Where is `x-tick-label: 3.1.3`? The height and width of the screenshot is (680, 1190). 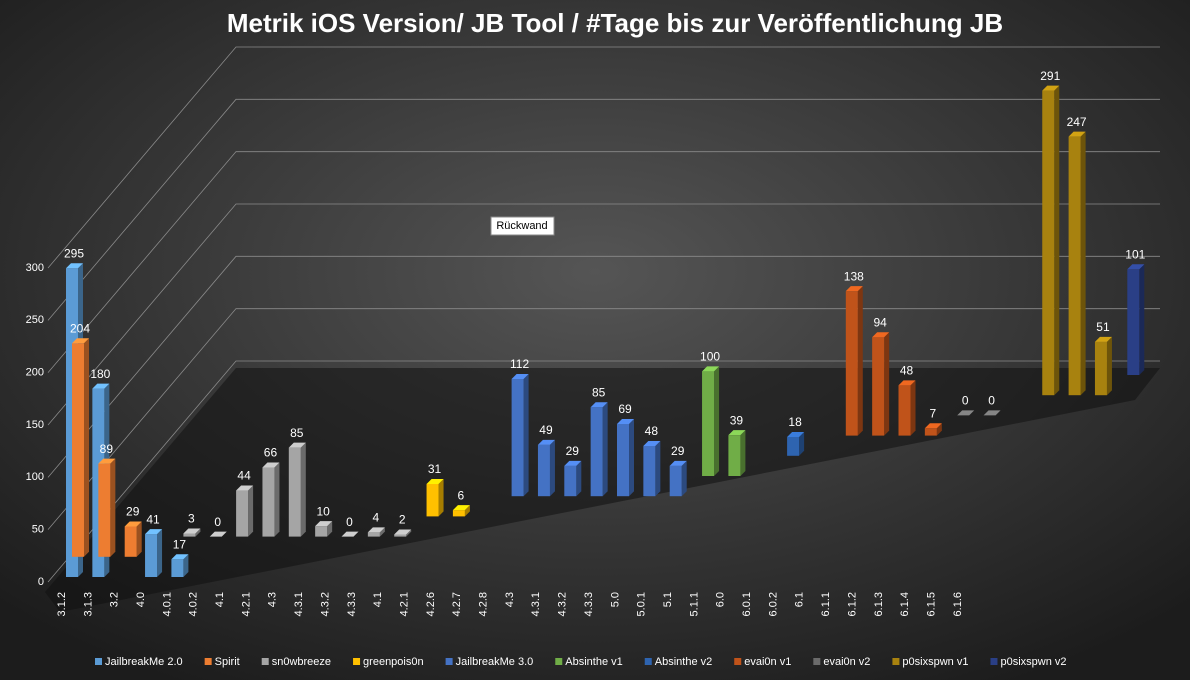 x-tick-label: 3.1.3 is located at coordinates (88, 604).